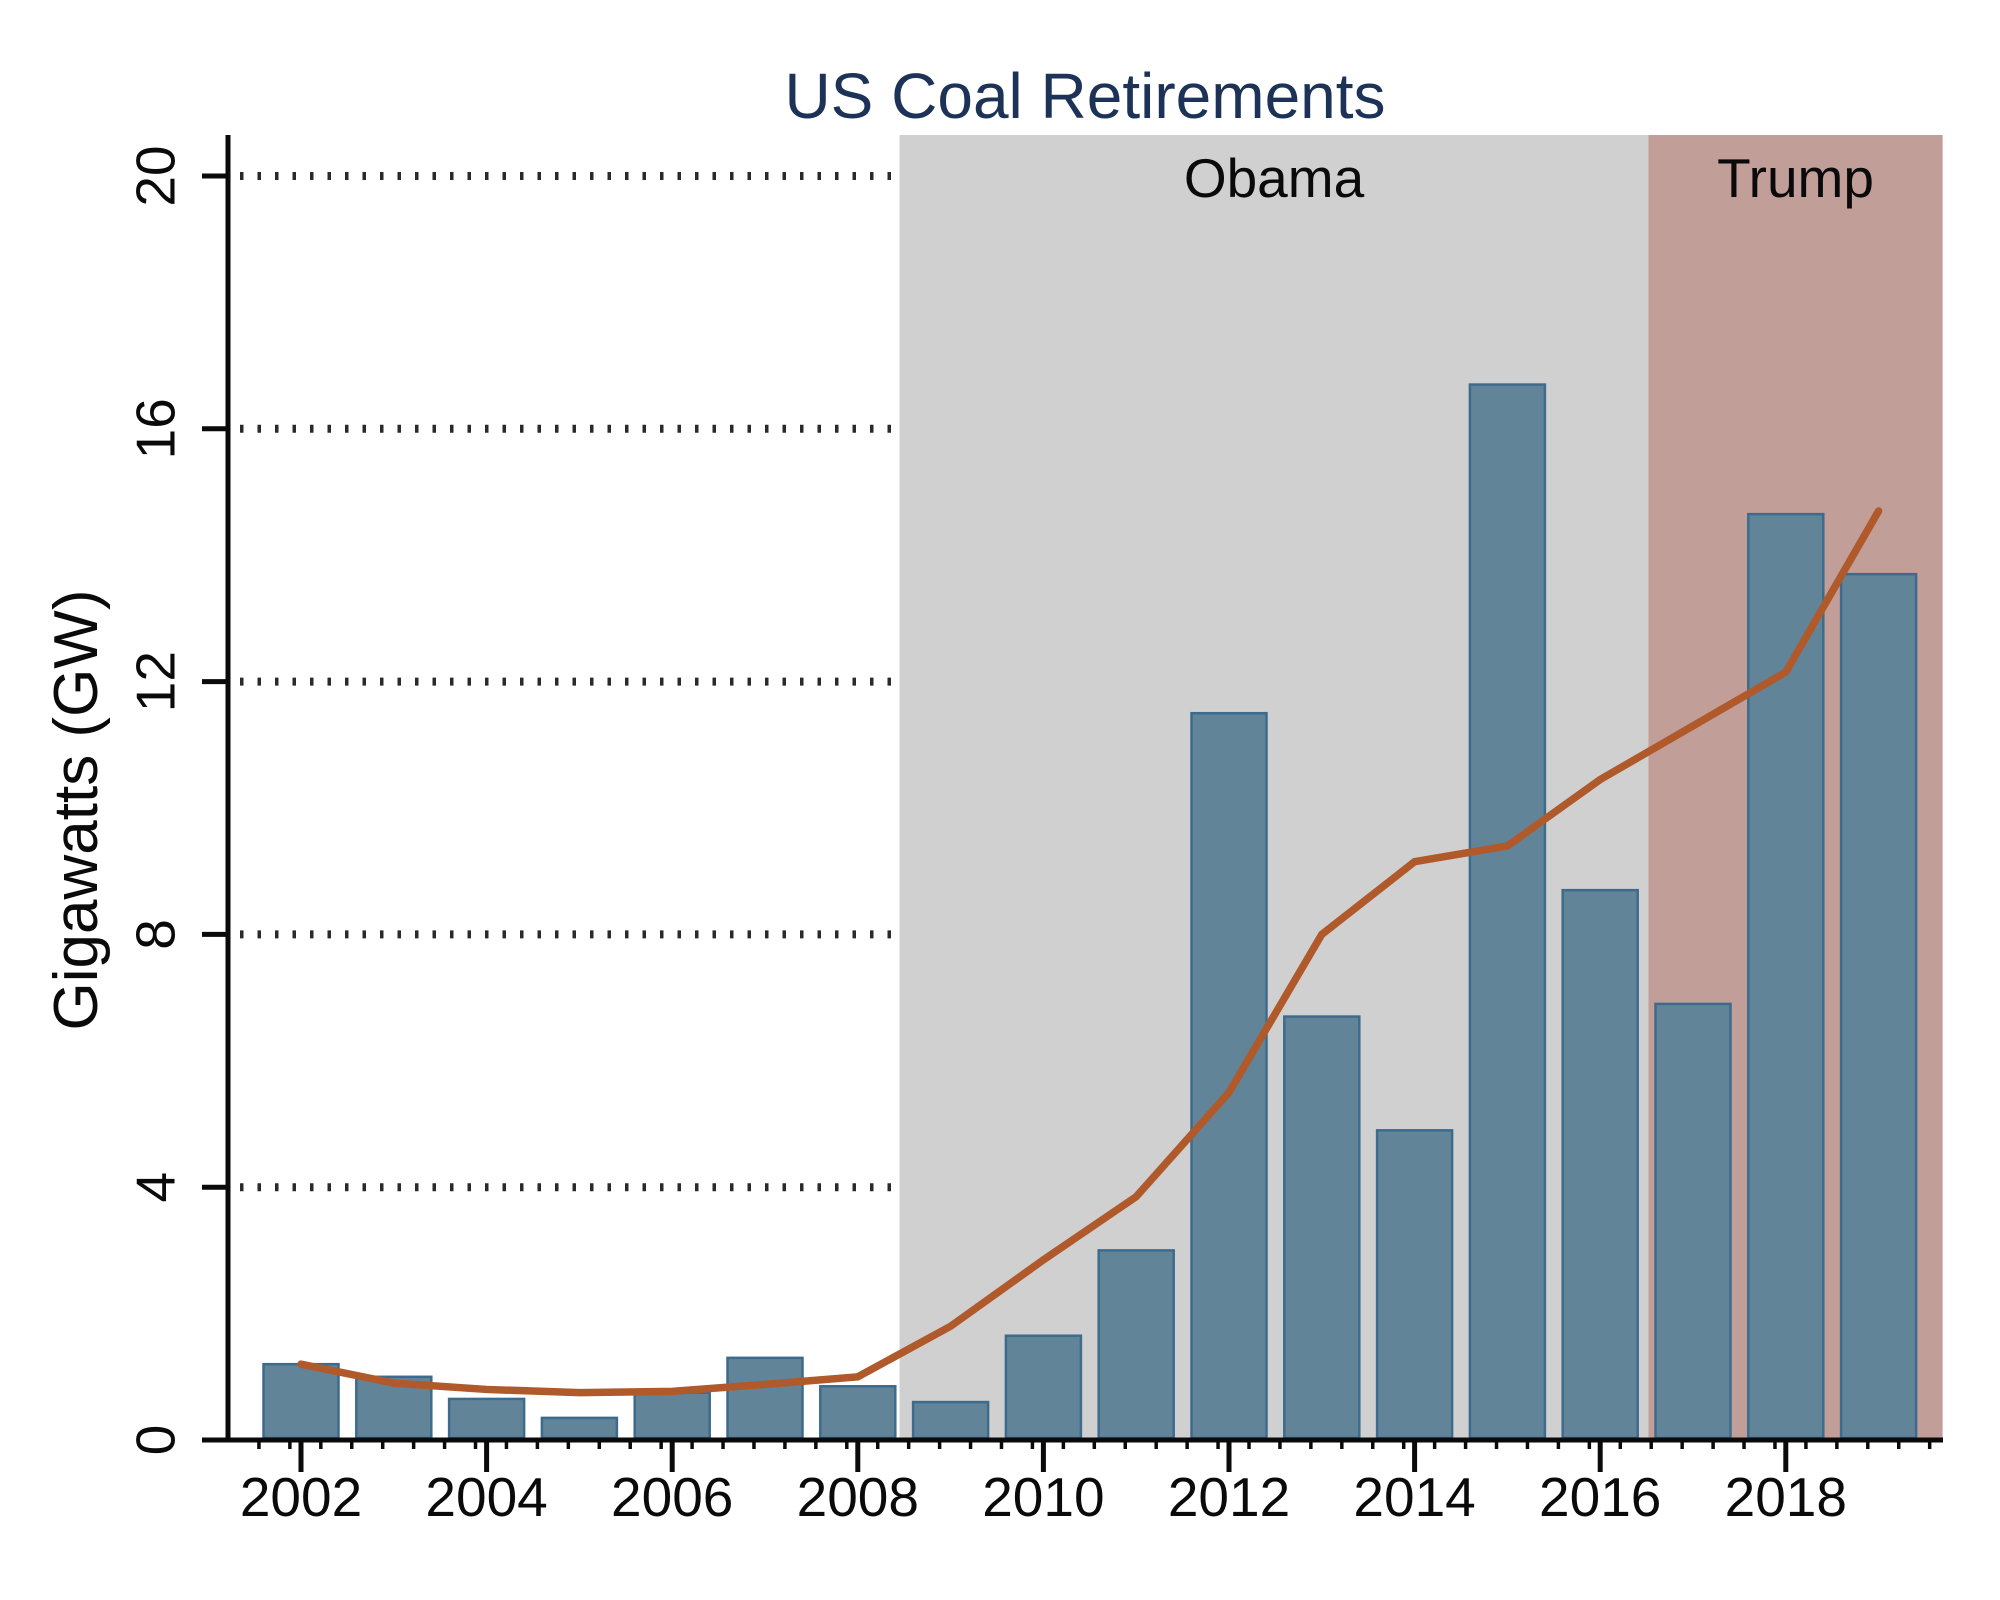 This screenshot has width=2000, height=1600. What do you see at coordinates (1507, 911) in the screenshot?
I see `bar-2015` at bounding box center [1507, 911].